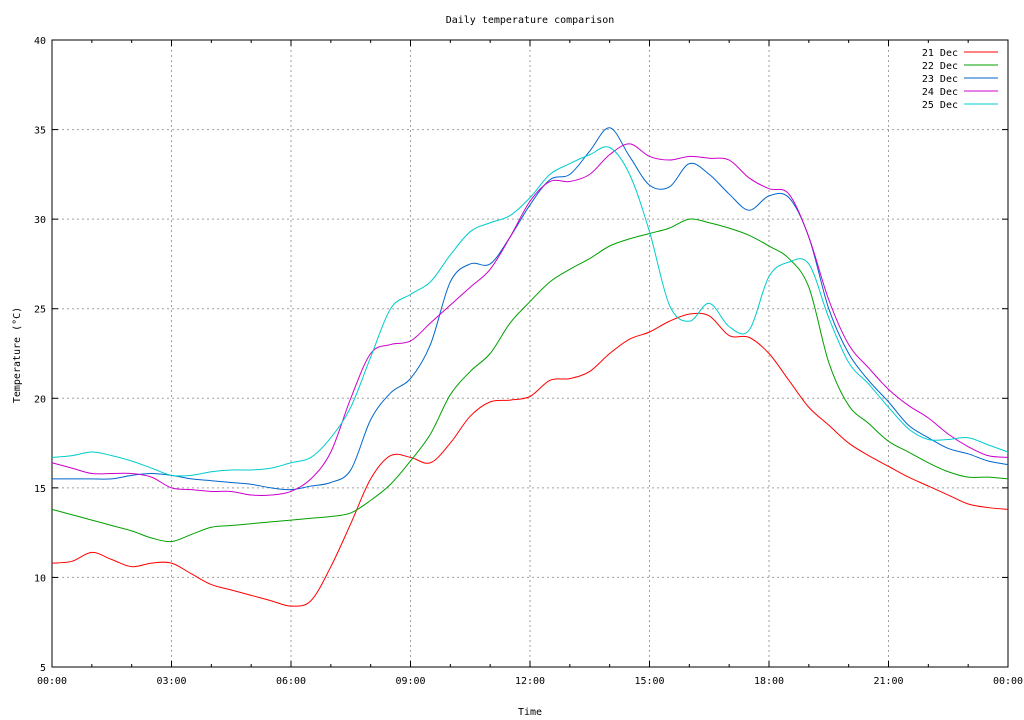  I want to click on x-tick-label: 12:00, so click(530, 681).